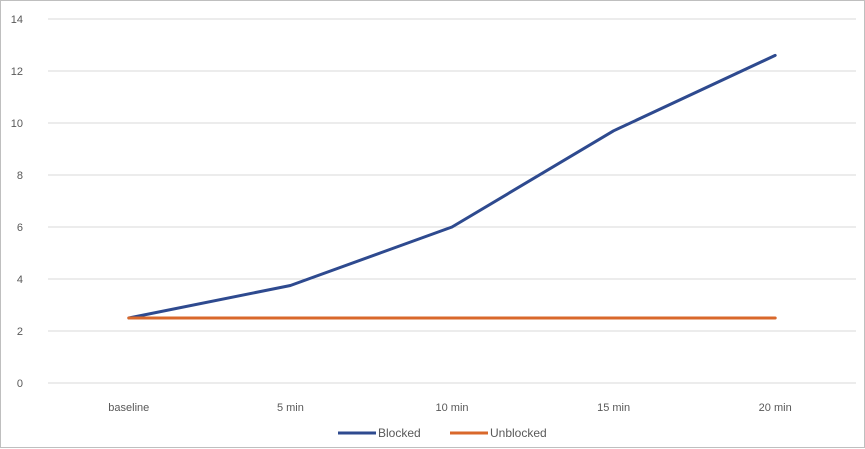 Image resolution: width=865 pixels, height=449 pixels. Describe the element at coordinates (518, 433) in the screenshot. I see `legend-label-unblocked: Unblocked` at that location.